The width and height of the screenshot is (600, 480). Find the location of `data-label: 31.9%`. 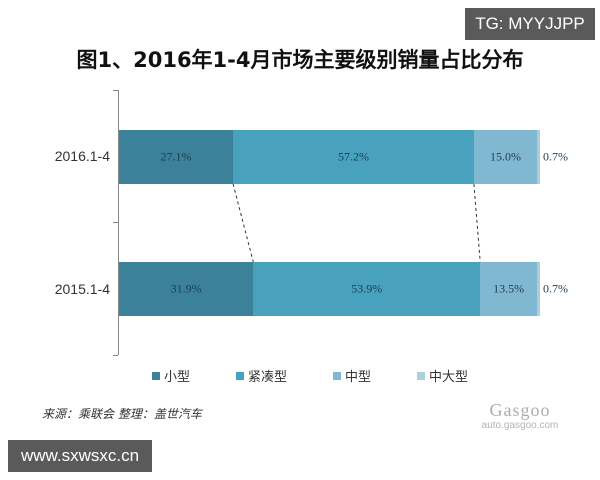

data-label: 31.9% is located at coordinates (186, 288).